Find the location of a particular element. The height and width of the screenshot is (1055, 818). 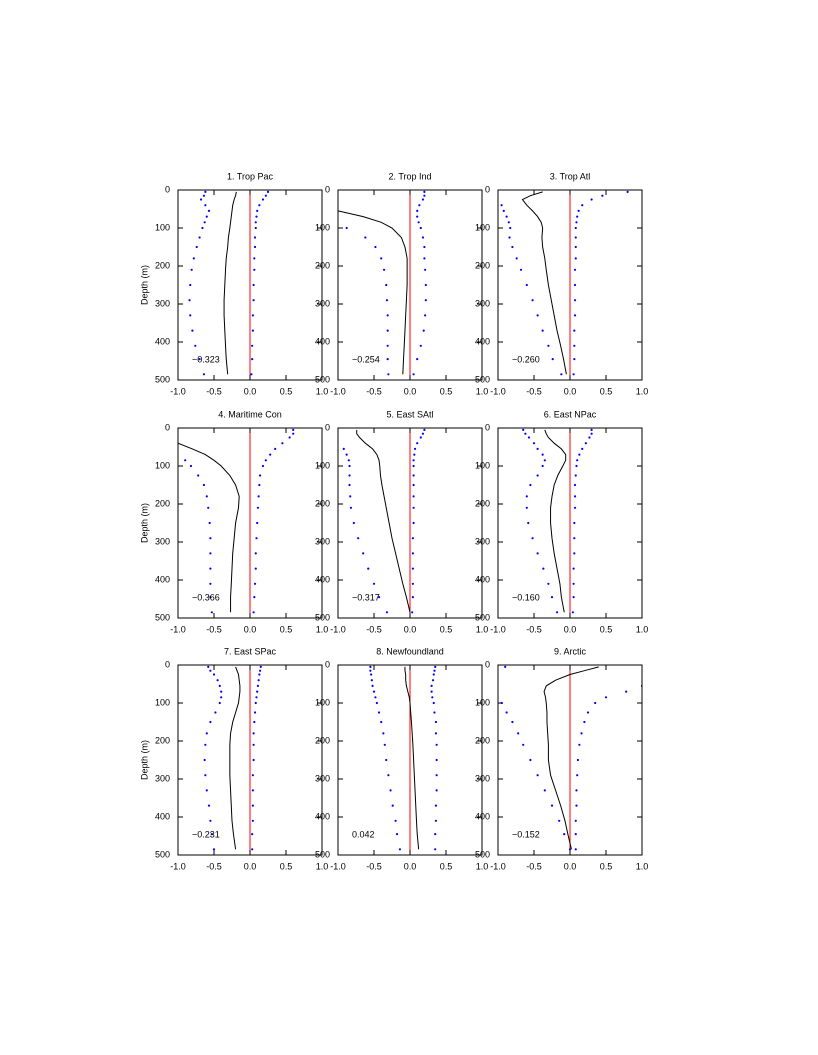

annotation: −0.160 is located at coordinates (526, 597).